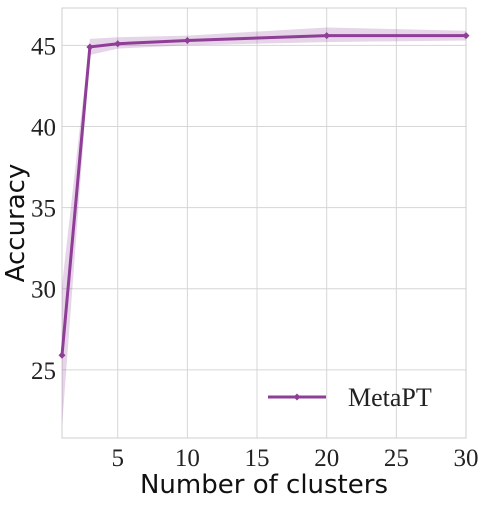 Image resolution: width=499 pixels, height=509 pixels. Describe the element at coordinates (264, 485) in the screenshot. I see `x-axis-label: Number of clusters` at that location.